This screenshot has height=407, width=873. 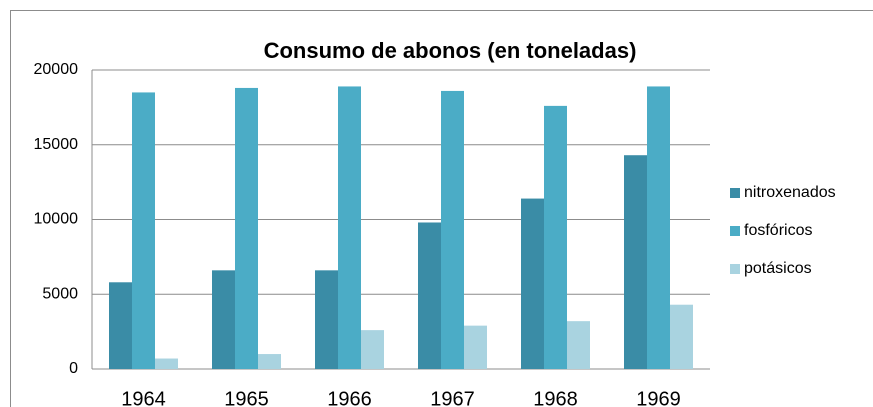 I want to click on x-tick-label: 1965, so click(x=246, y=397).